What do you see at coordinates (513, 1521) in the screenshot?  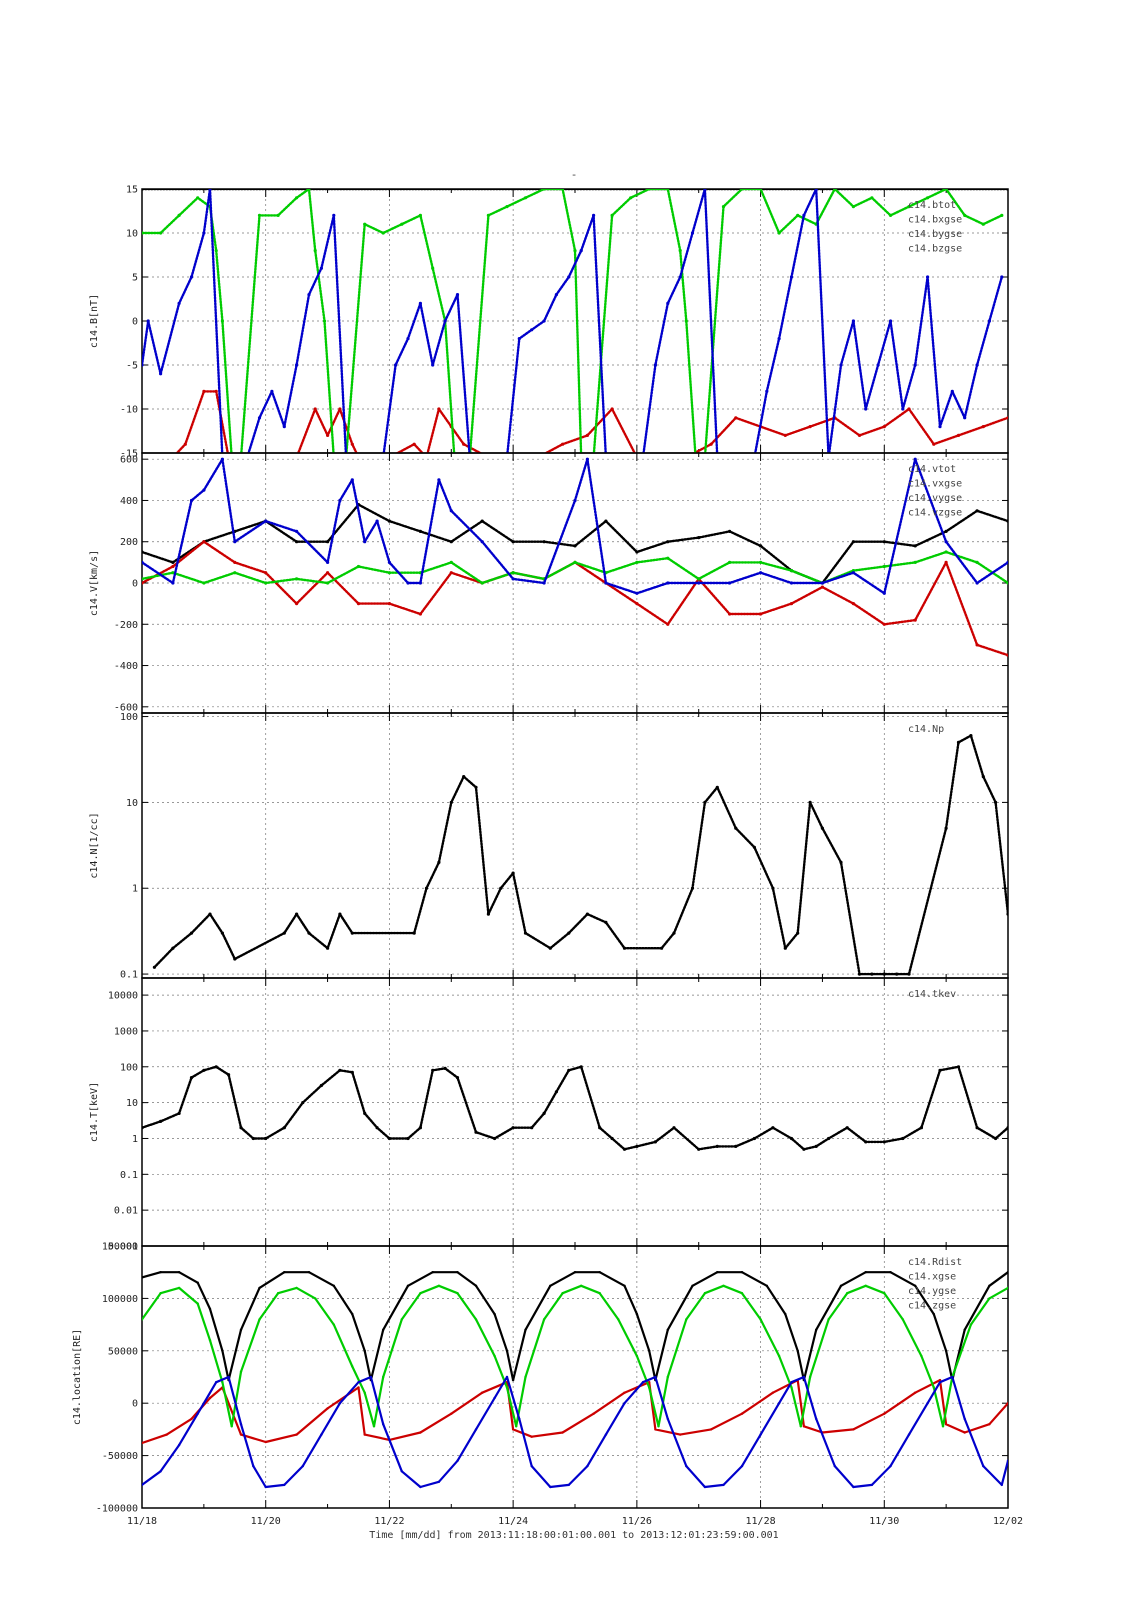 I see `x-tick-label: 11/24` at bounding box center [513, 1521].